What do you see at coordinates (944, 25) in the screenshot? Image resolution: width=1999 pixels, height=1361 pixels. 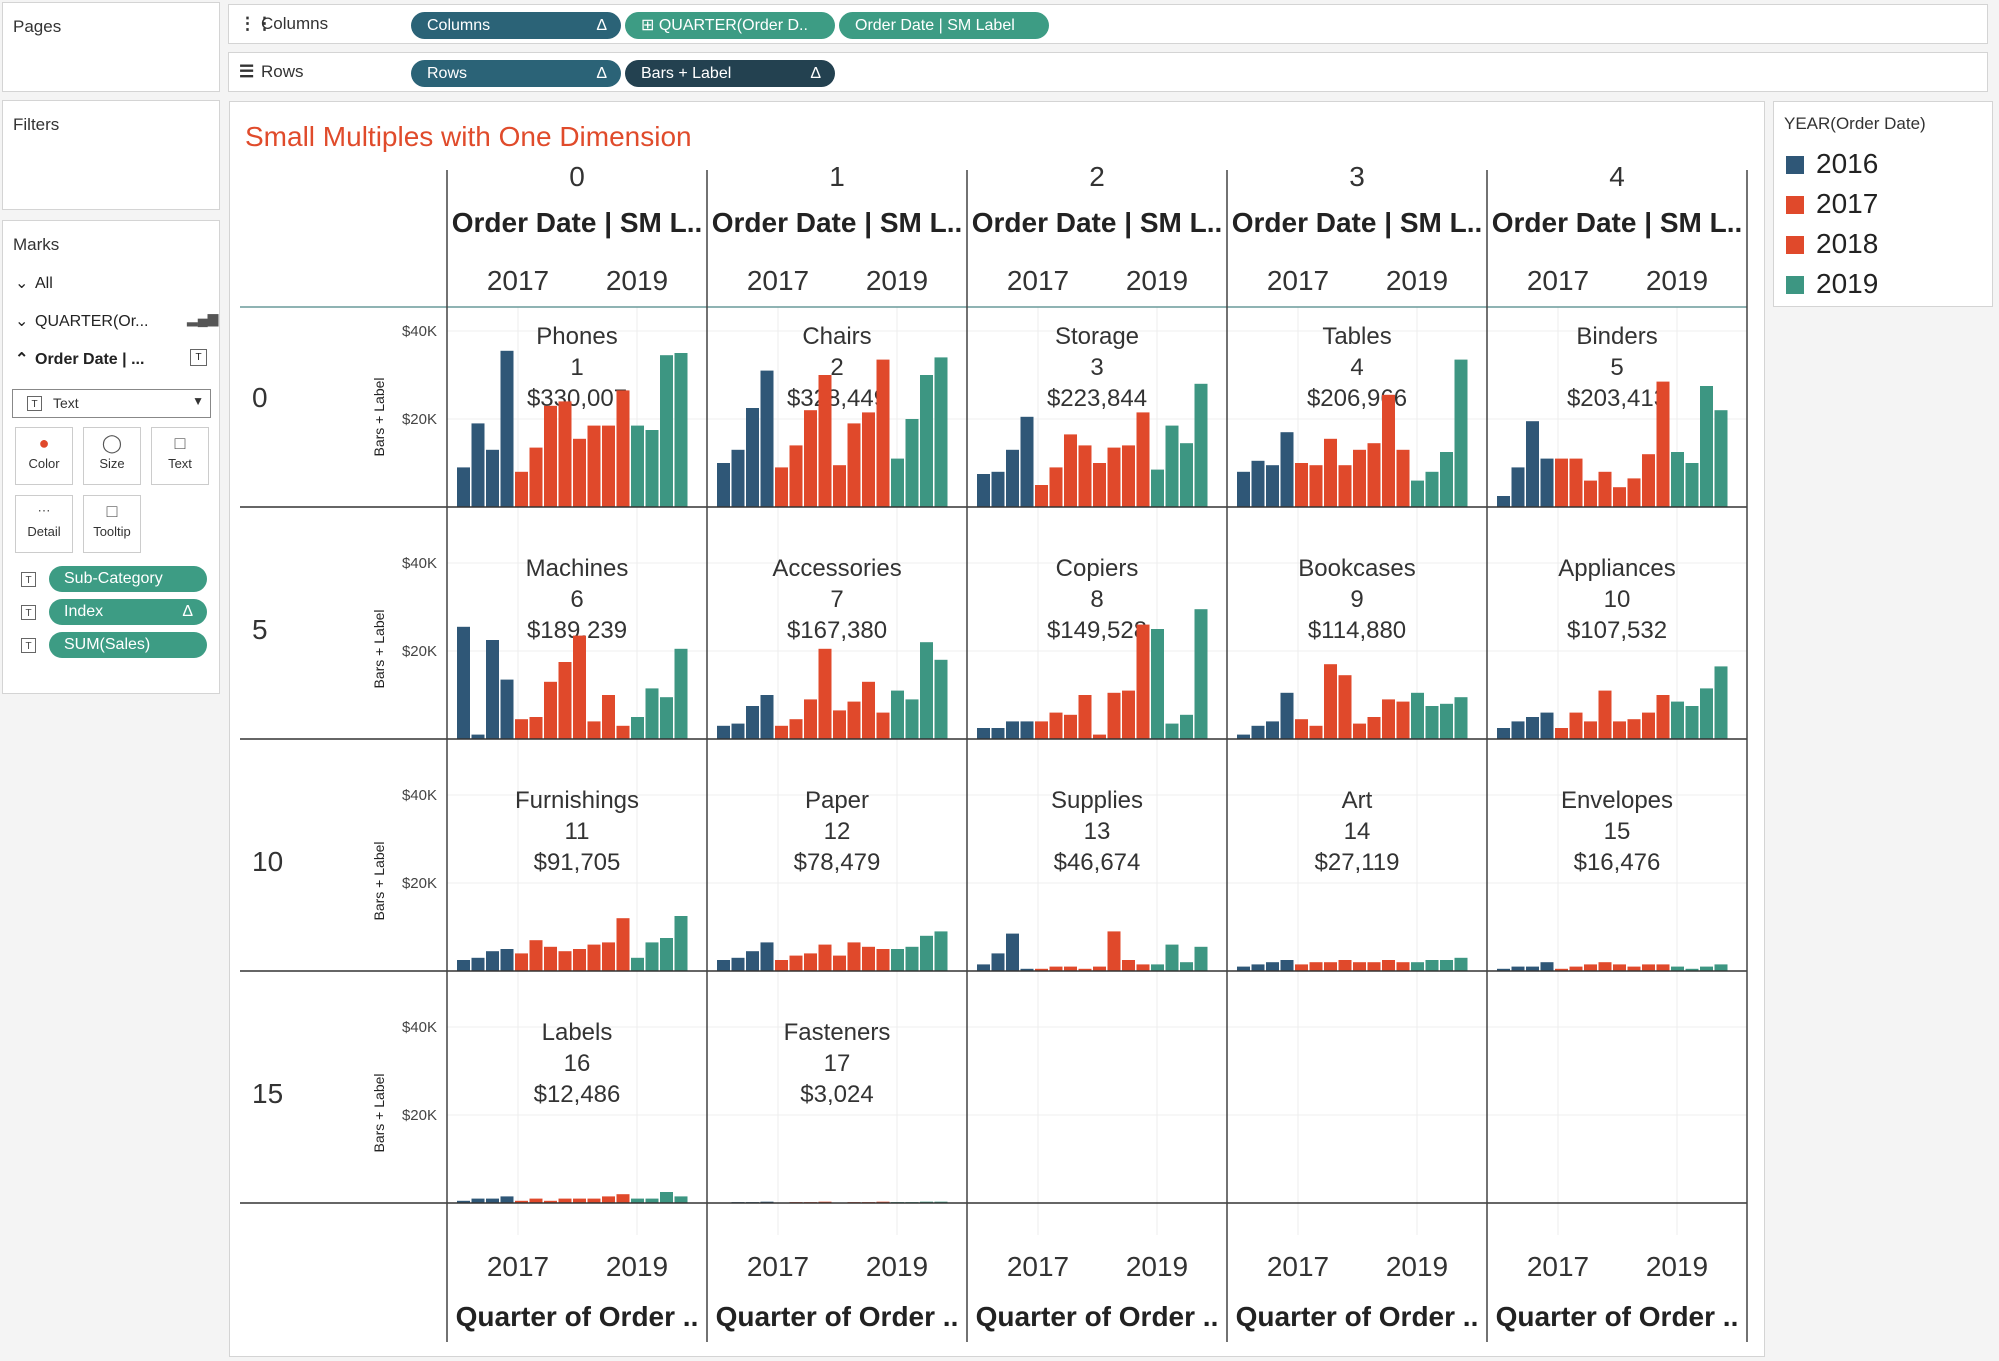 I see `order-date-label-pill: Order Date | SM Label` at bounding box center [944, 25].